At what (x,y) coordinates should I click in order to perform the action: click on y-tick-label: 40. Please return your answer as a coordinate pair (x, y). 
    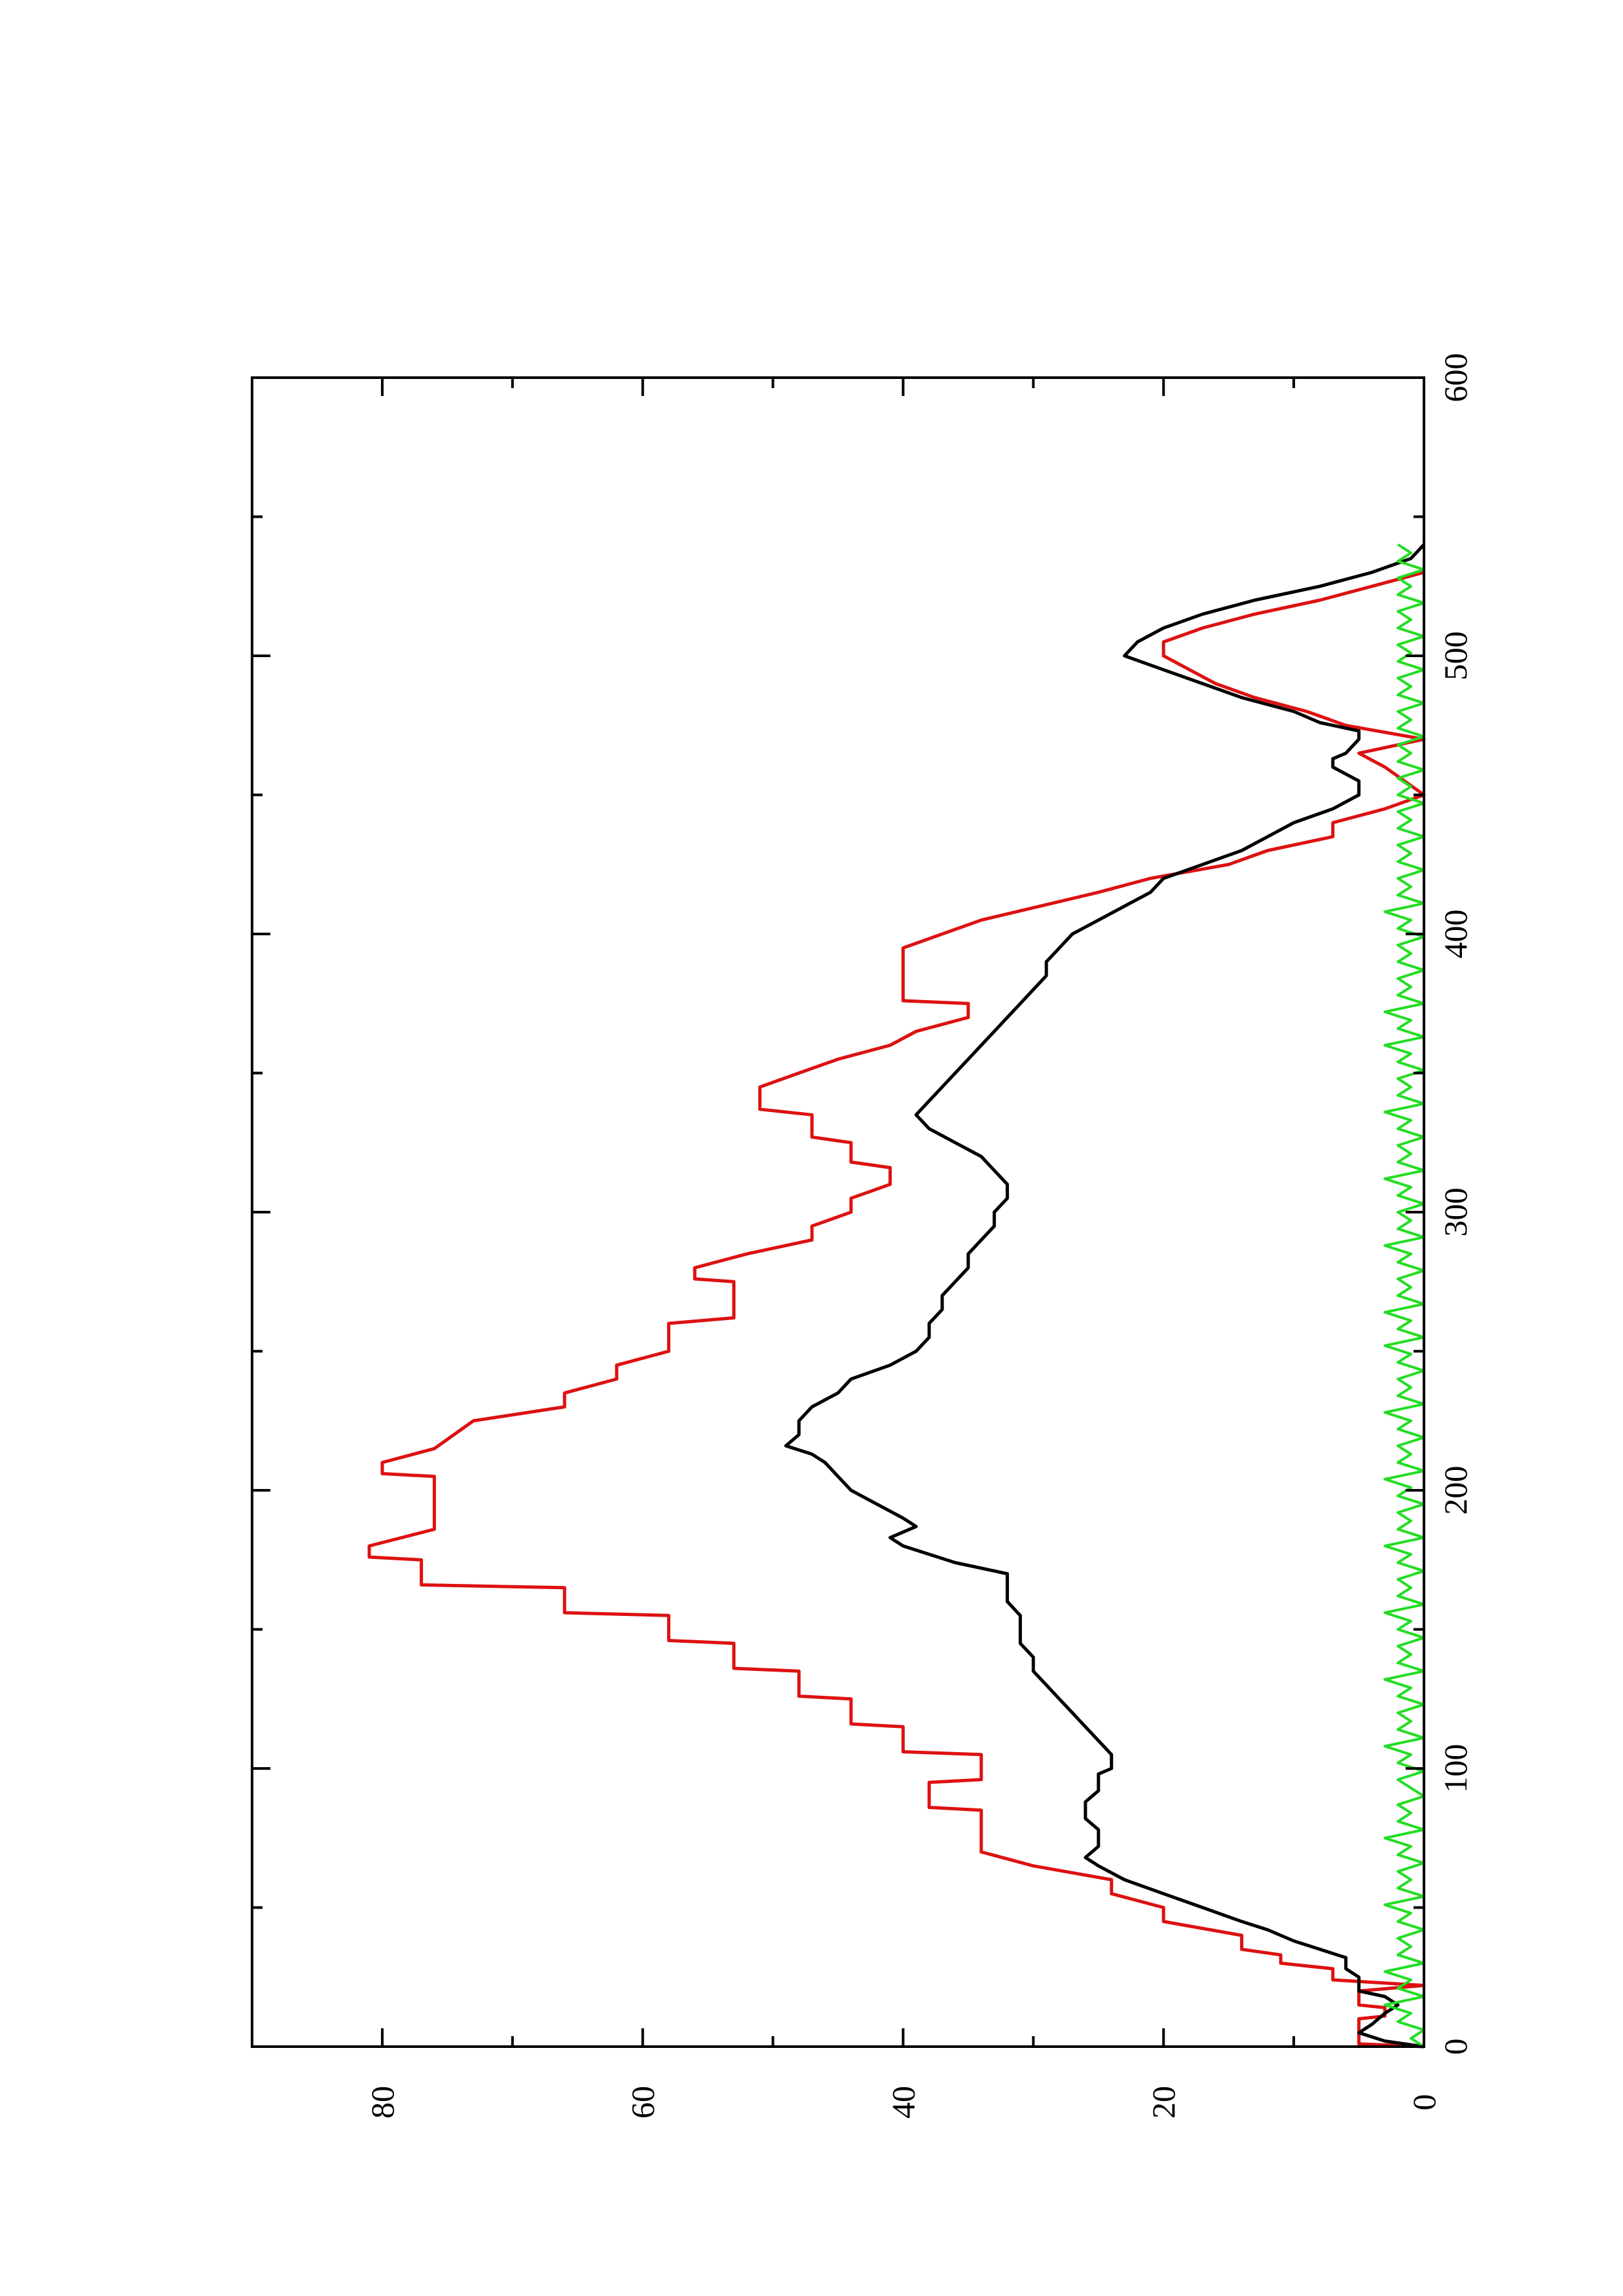
    Looking at the image, I should click on (902, 2102).